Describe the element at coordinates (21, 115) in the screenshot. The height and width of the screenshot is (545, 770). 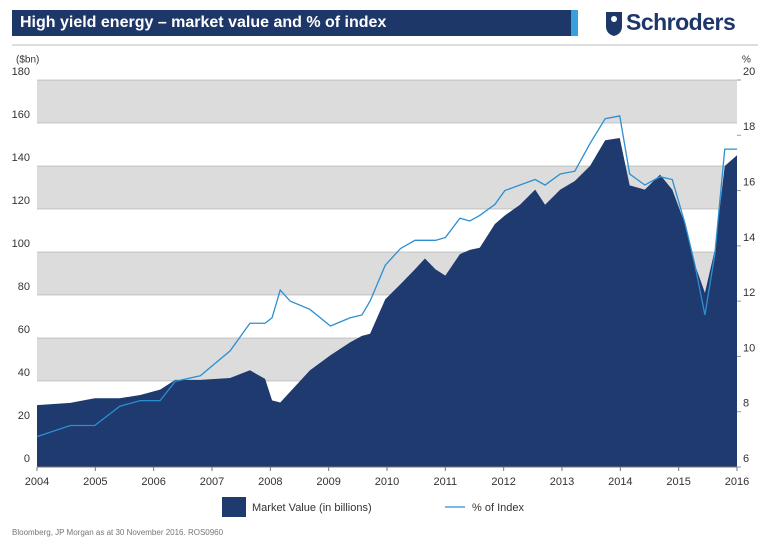
I see `y-tick-label: 160` at that location.